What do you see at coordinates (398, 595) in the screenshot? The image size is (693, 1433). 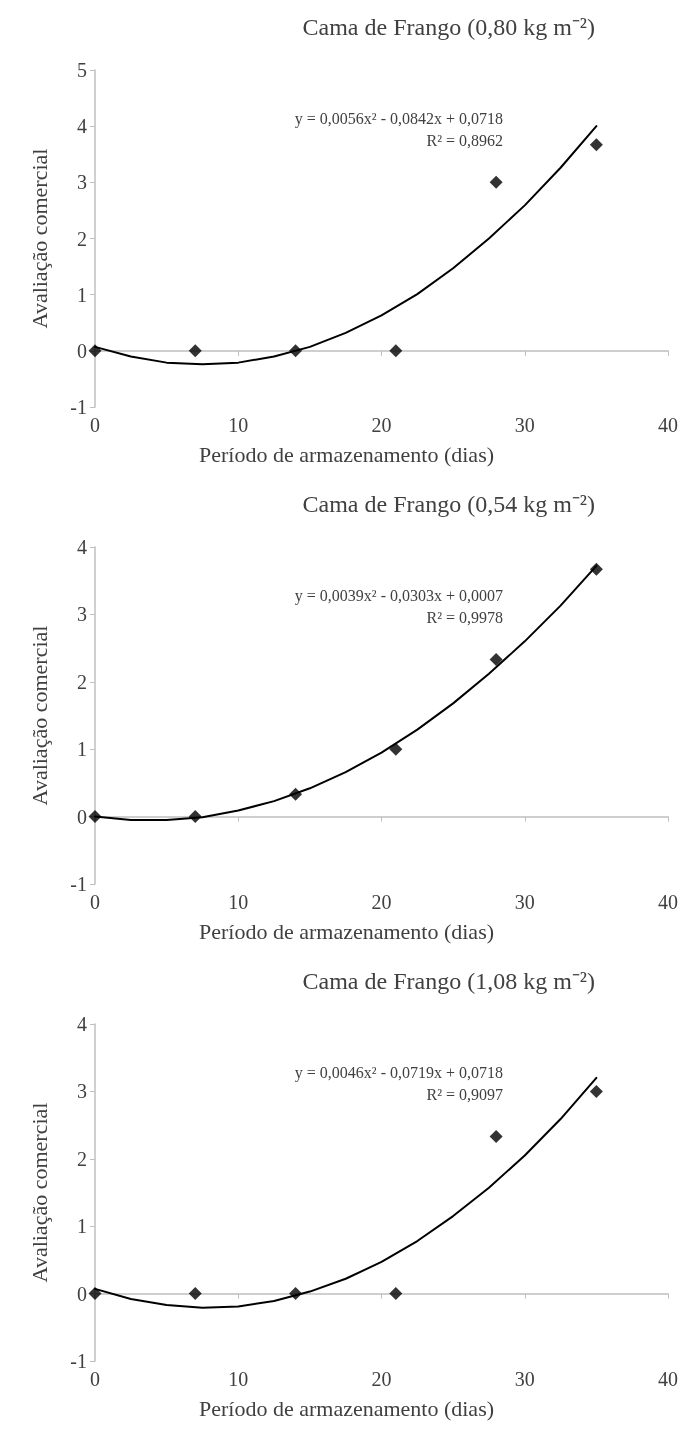 I see `annotation: y = 0,0039x² - 0,0303x + 0,0007` at bounding box center [398, 595].